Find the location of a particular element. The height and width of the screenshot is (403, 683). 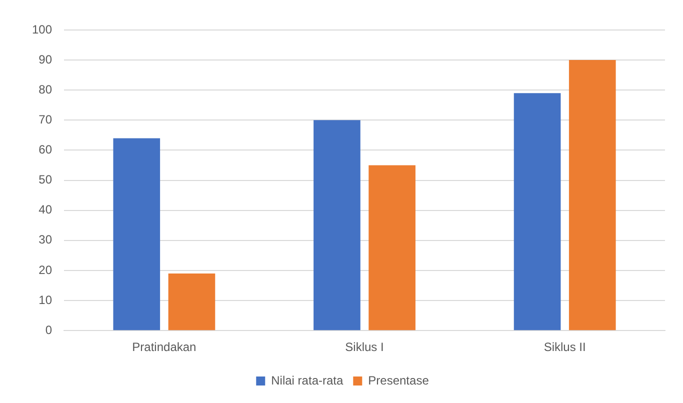

y-tick-label: 80 is located at coordinates (45, 89).